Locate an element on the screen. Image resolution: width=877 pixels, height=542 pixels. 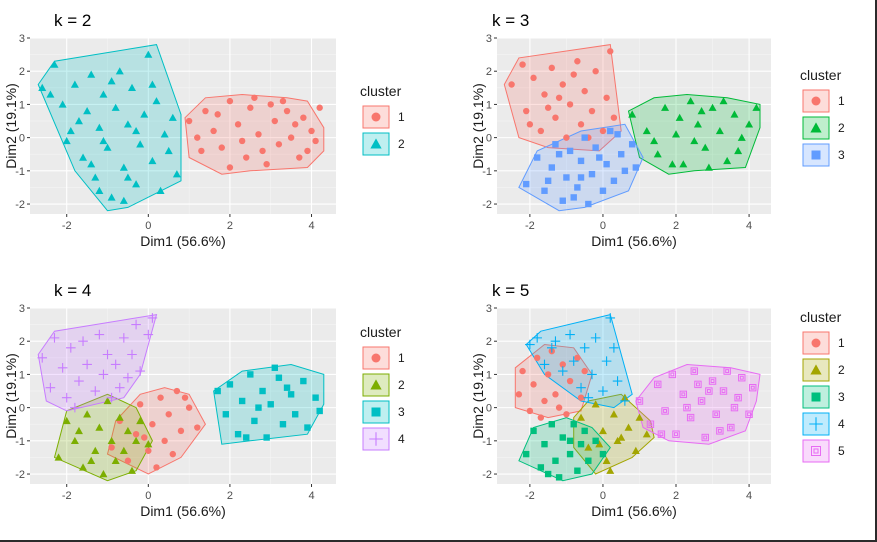
legend-label: 3 is located at coordinates (841, 155).